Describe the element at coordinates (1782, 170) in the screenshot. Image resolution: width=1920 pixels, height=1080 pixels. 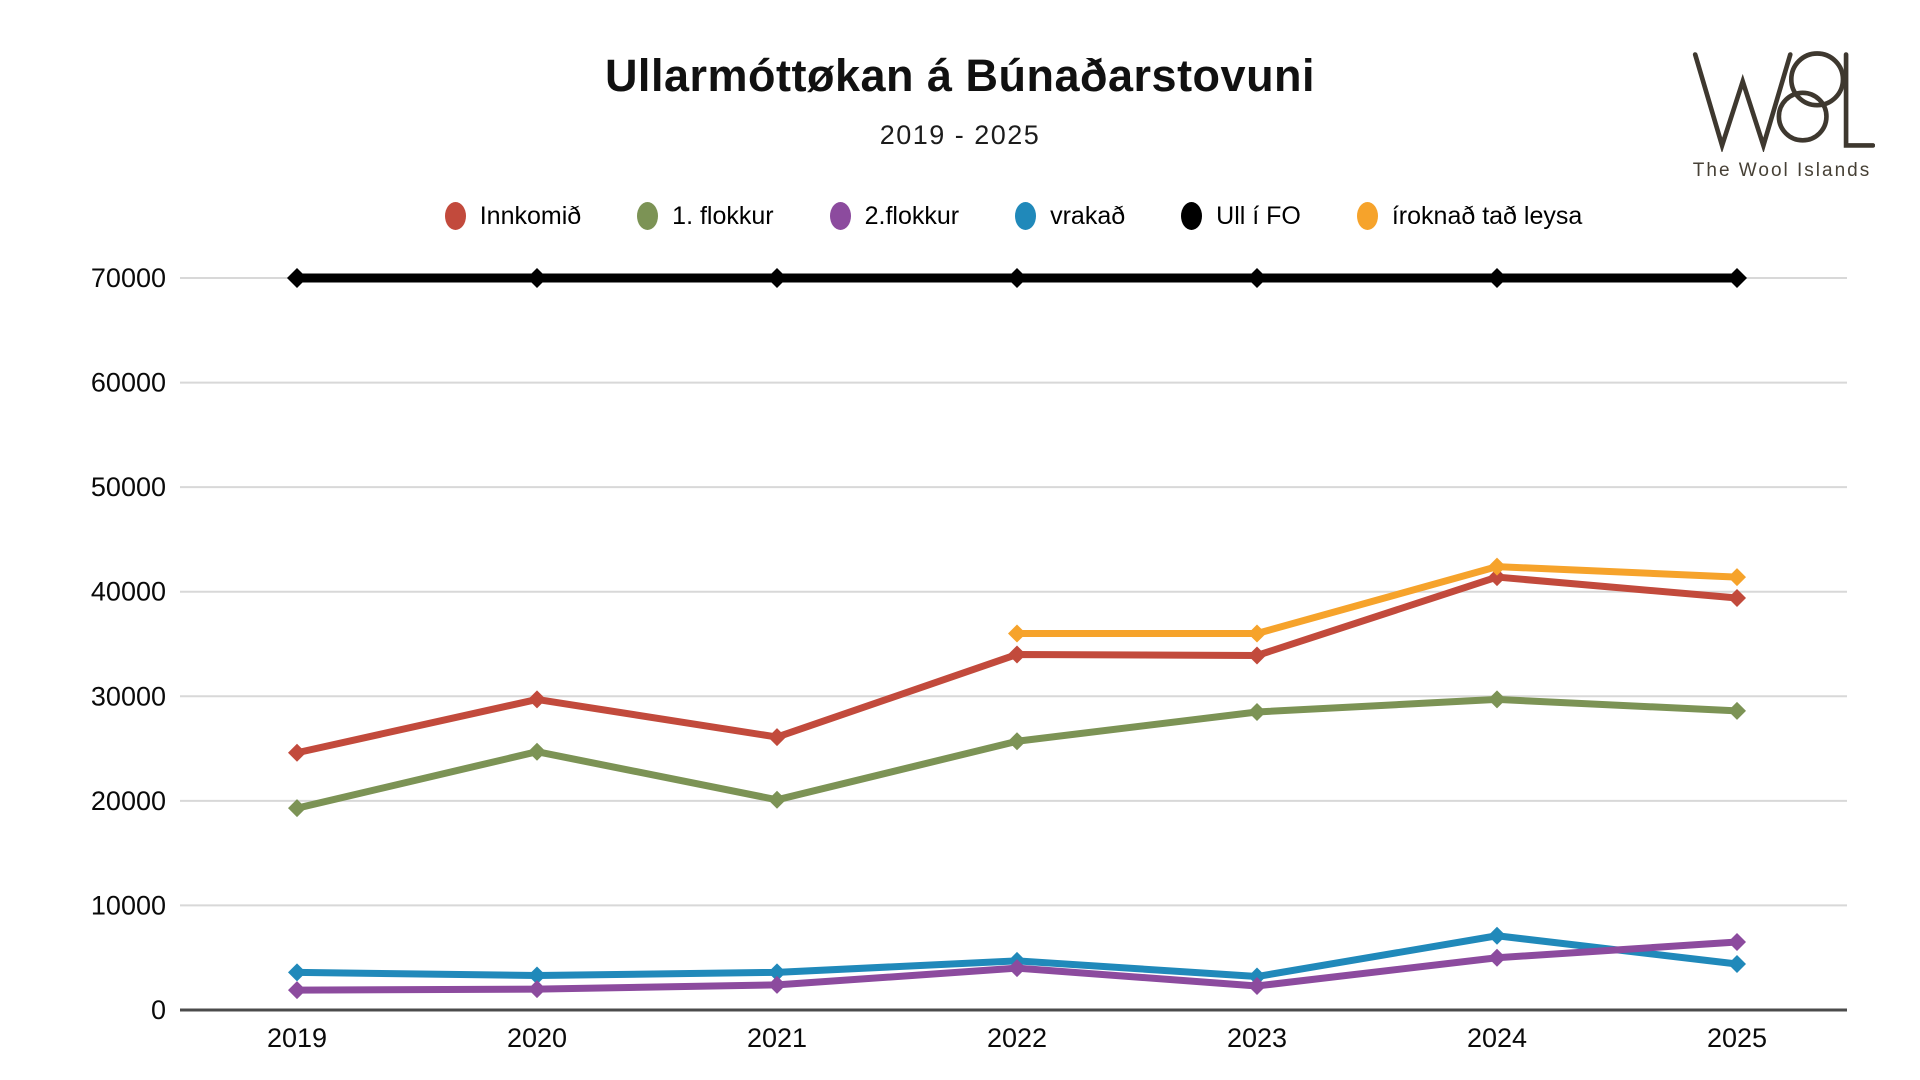
I see `logo-tagline: The Wool Islands` at that location.